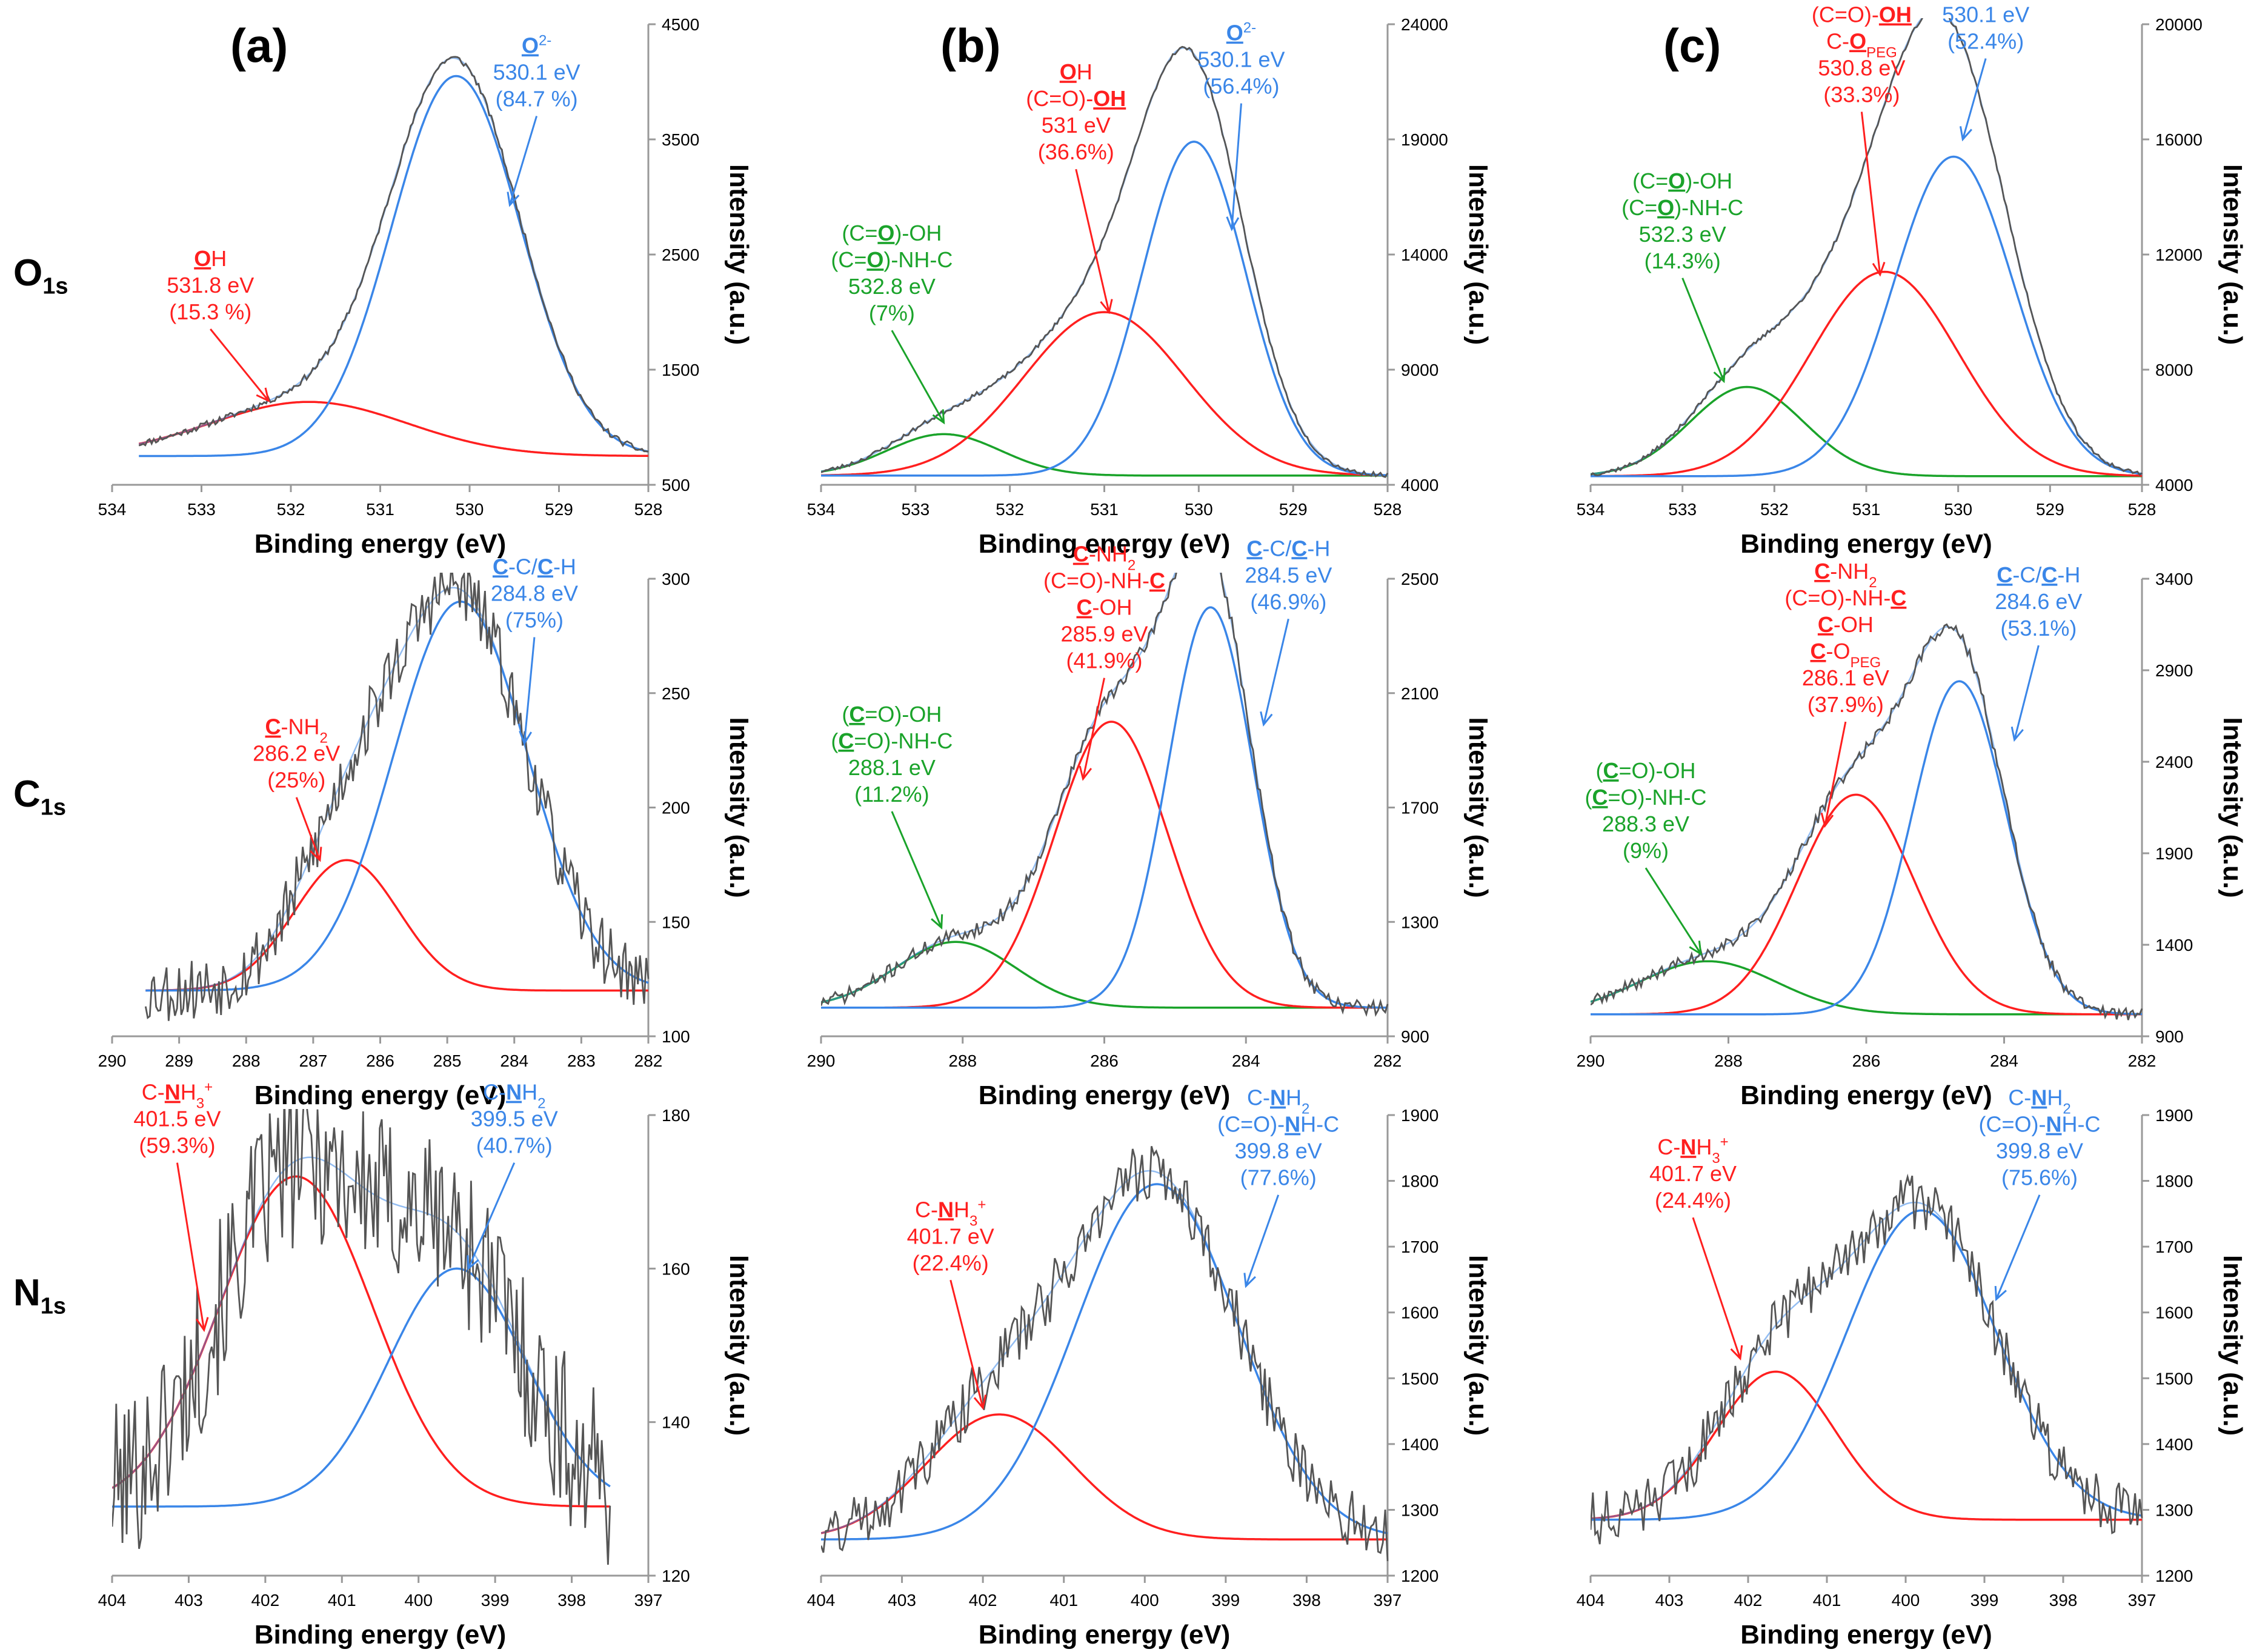 Image resolution: width=2268 pixels, height=1652 pixels. Describe the element at coordinates (1646, 850) in the screenshot. I see `annotation-text: (9%)` at that location.